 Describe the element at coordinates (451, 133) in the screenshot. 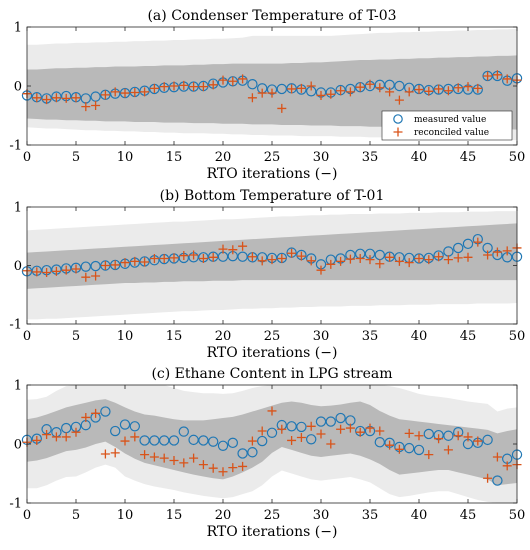

I see `legend-label: reconciled value` at that location.